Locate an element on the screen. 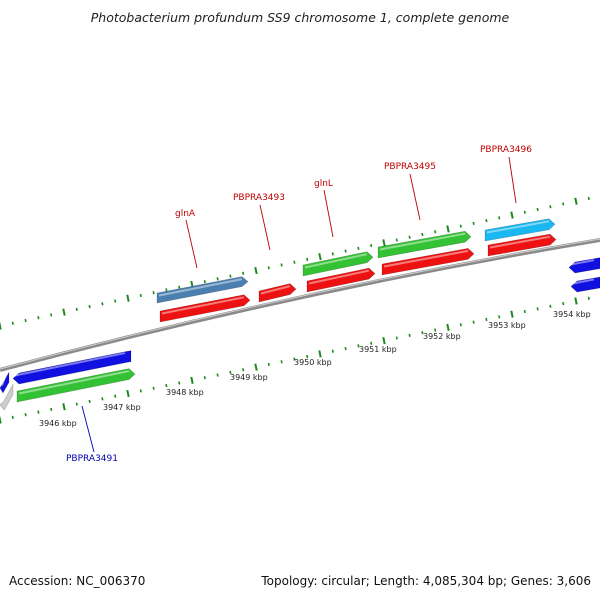  kbp-label-3952: 3952 kbp is located at coordinates (442, 336).